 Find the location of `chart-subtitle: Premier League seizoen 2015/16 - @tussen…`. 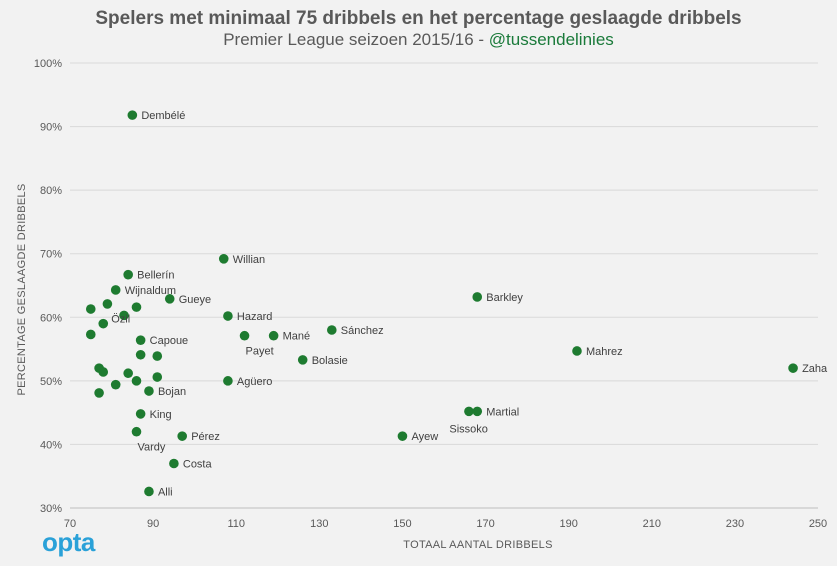

chart-subtitle: Premier League seizoen 2015/16 - @tussen… is located at coordinates (418, 40).